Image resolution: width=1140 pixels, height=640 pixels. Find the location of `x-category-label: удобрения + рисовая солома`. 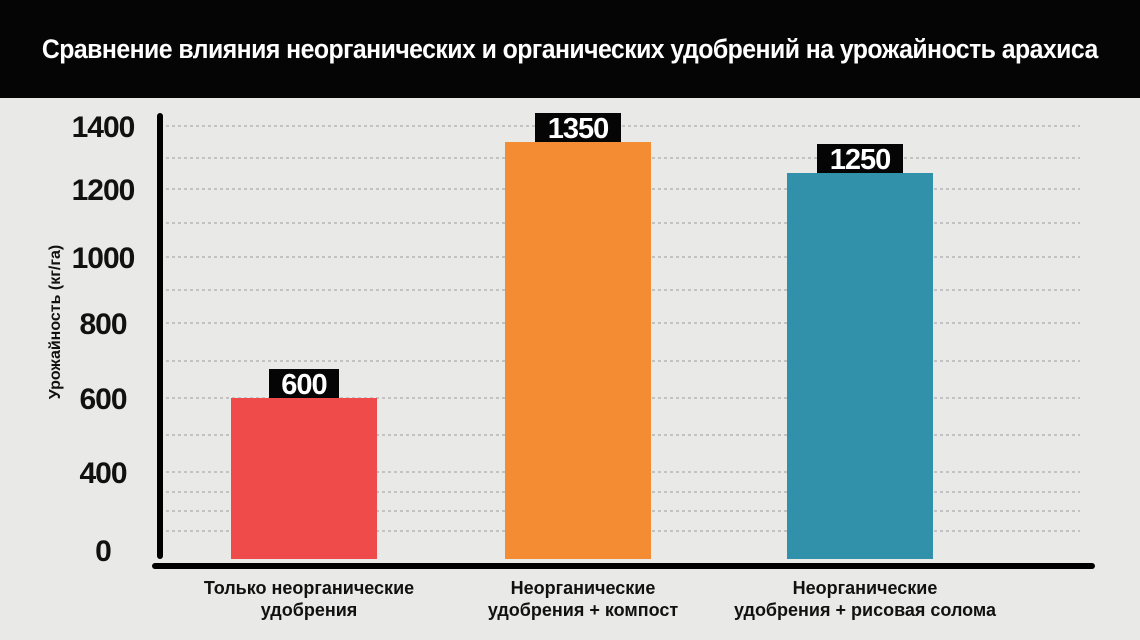

x-category-label: удобрения + рисовая солома is located at coordinates (865, 610).